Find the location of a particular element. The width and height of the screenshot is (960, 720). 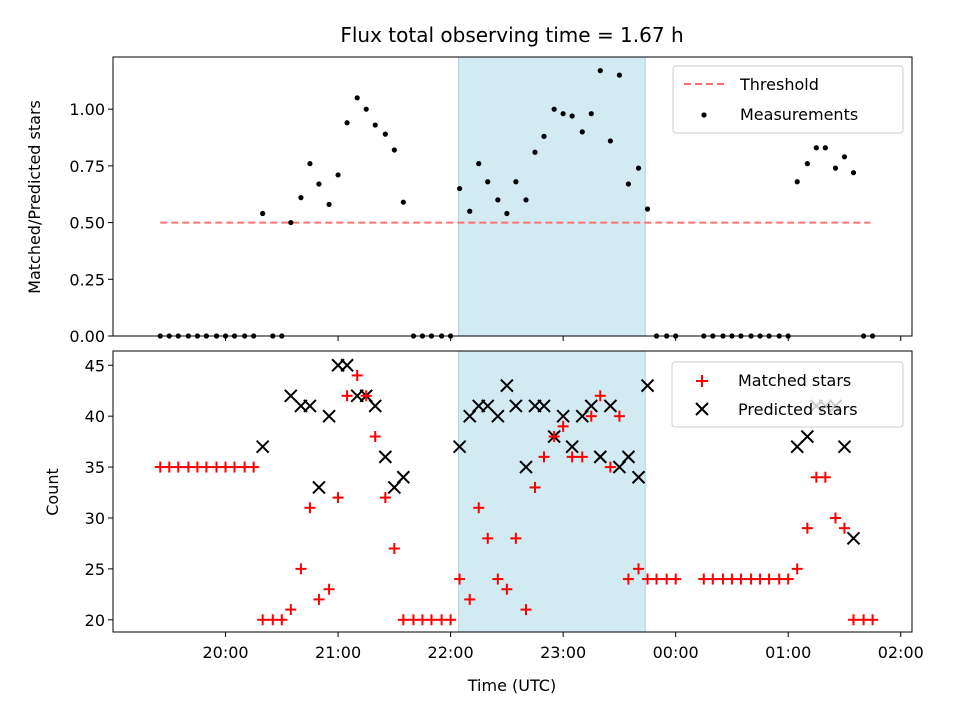

bottom-x-tick-label: 02:00 is located at coordinates (901, 652).